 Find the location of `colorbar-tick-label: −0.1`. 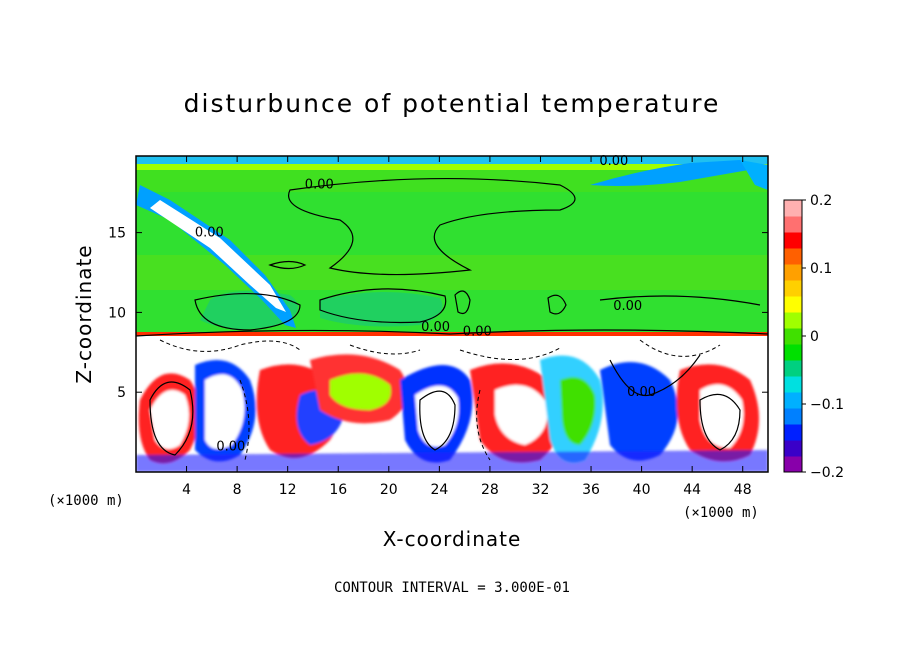

colorbar-tick-label: −0.1 is located at coordinates (827, 405).